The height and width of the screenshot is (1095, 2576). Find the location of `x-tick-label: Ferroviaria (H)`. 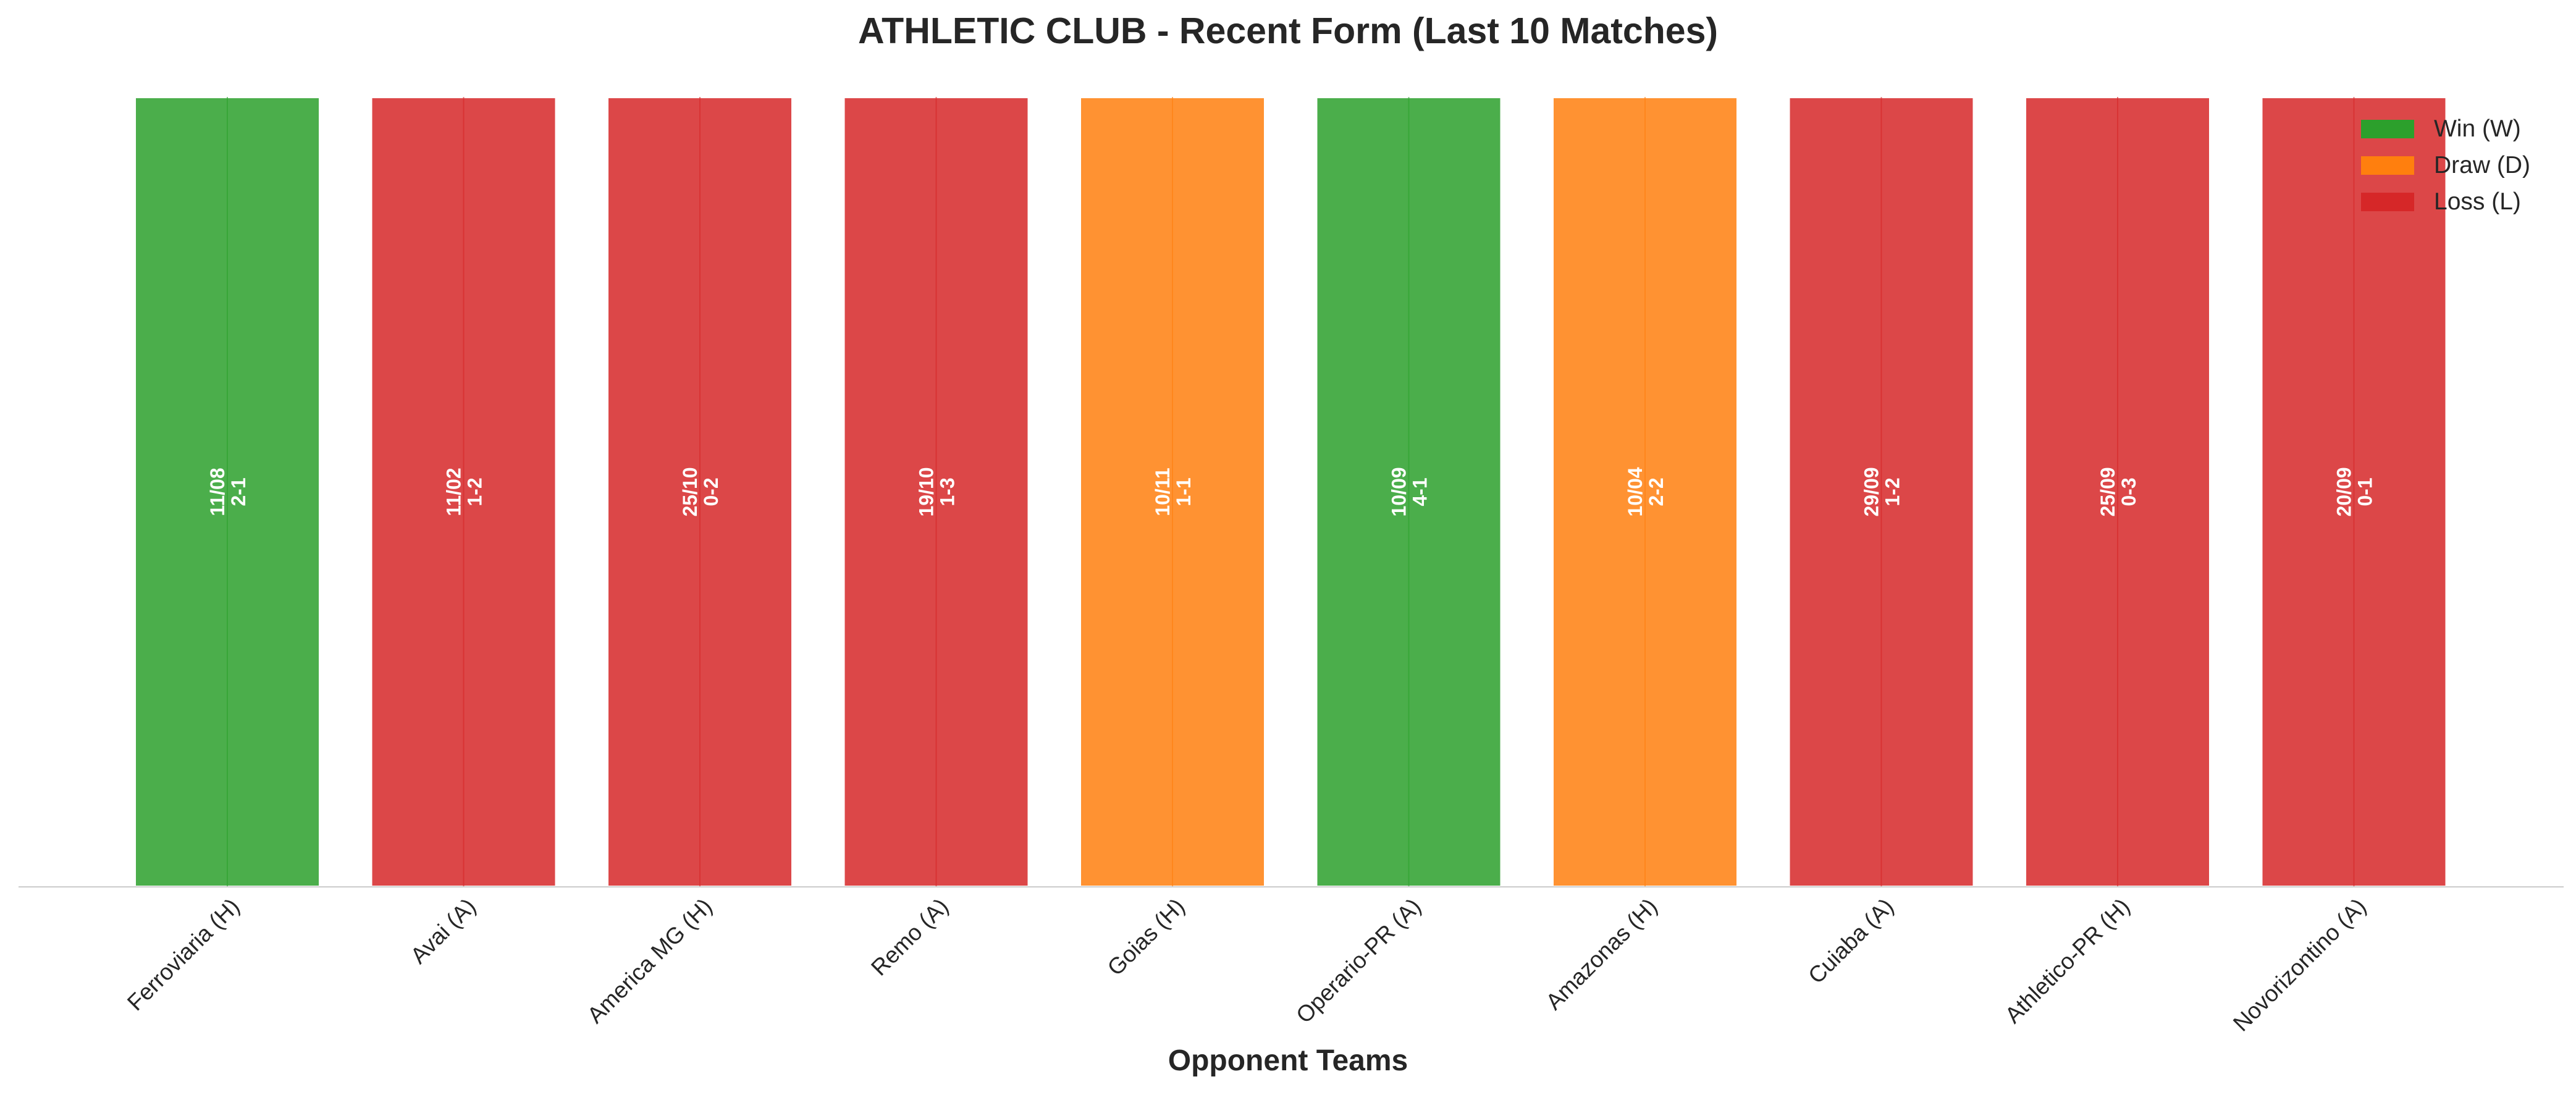

x-tick-label: Ferroviaria (H) is located at coordinates (183, 955).